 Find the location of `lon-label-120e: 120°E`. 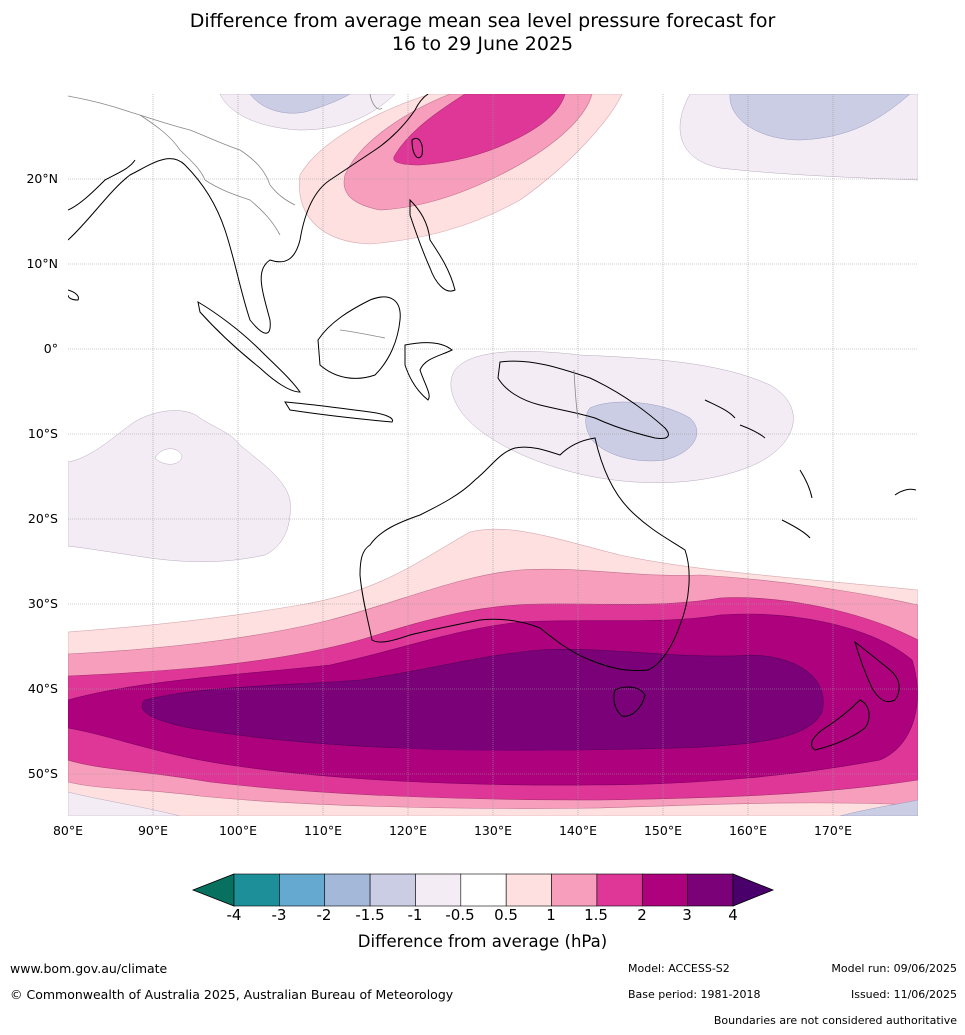

lon-label-120e: 120°E is located at coordinates (407, 830).